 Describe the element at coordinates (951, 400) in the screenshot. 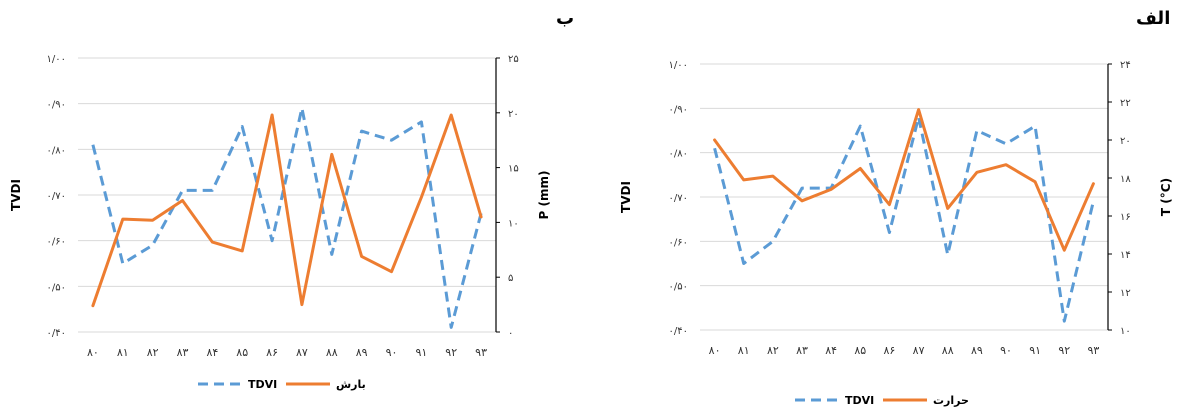

I see `legend-label-orange: حرارت` at that location.